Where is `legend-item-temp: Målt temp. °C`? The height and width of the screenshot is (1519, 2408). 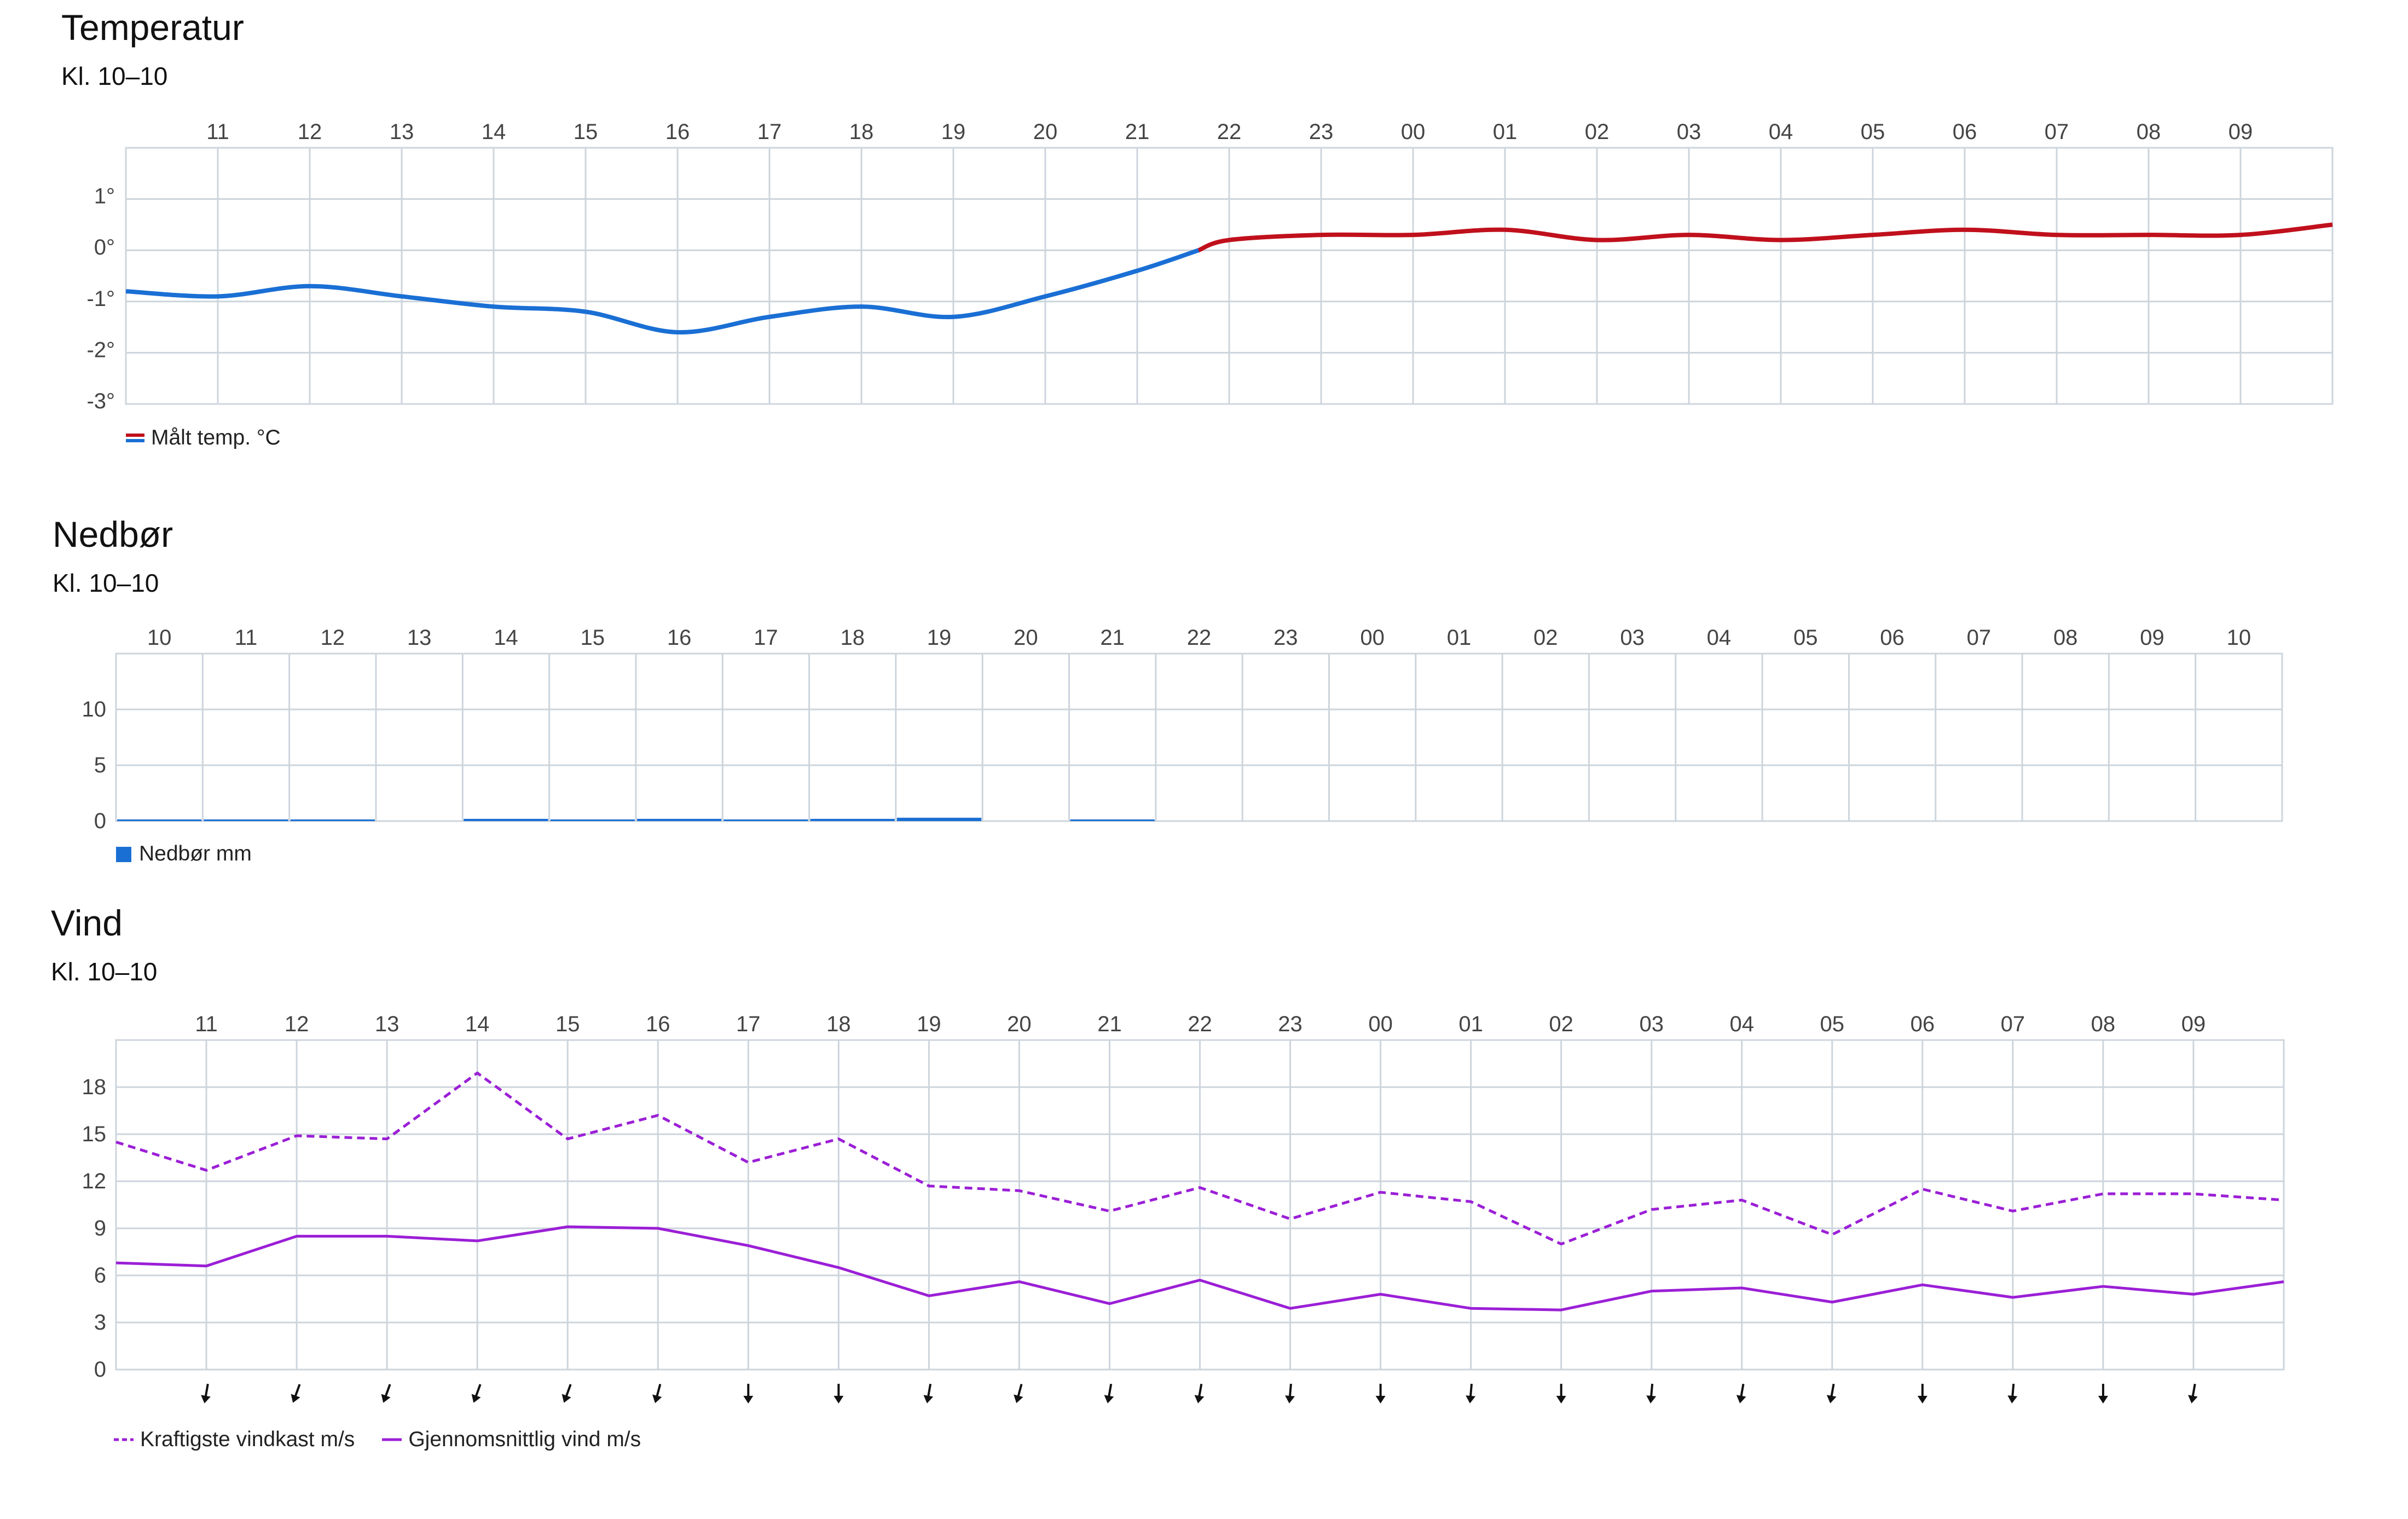
legend-item-temp: Målt temp. °C is located at coordinates (203, 438).